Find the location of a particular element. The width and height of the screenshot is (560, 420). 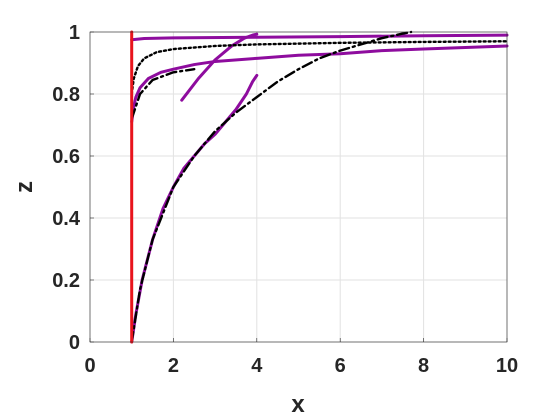

y-tick-label: 0 is located at coordinates (74, 343).